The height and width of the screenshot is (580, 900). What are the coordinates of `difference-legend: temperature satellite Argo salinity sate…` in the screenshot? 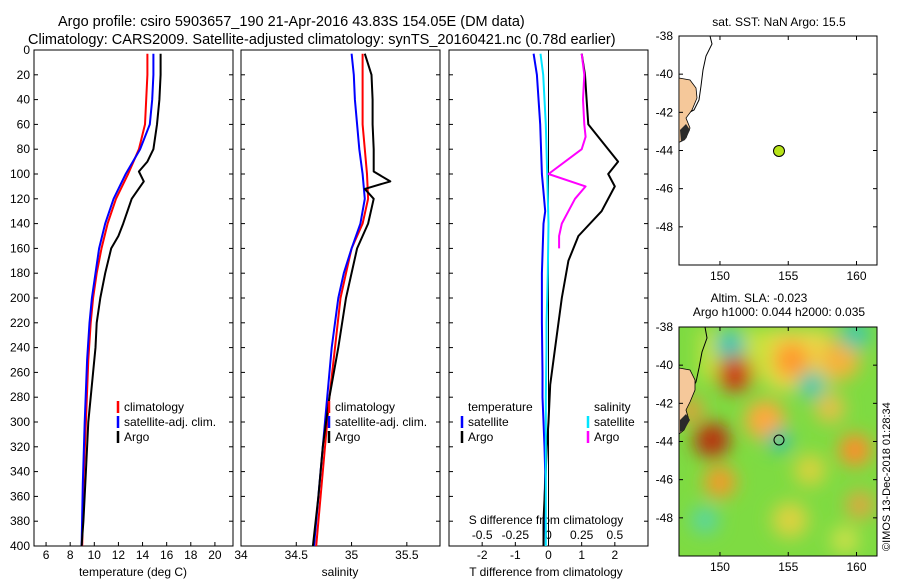 It's located at (547, 422).